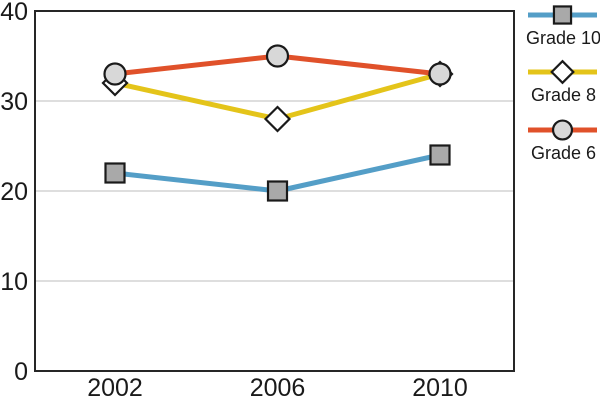 This screenshot has height=402, width=600. Describe the element at coordinates (563, 153) in the screenshot. I see `legend-label: Grade 6` at that location.